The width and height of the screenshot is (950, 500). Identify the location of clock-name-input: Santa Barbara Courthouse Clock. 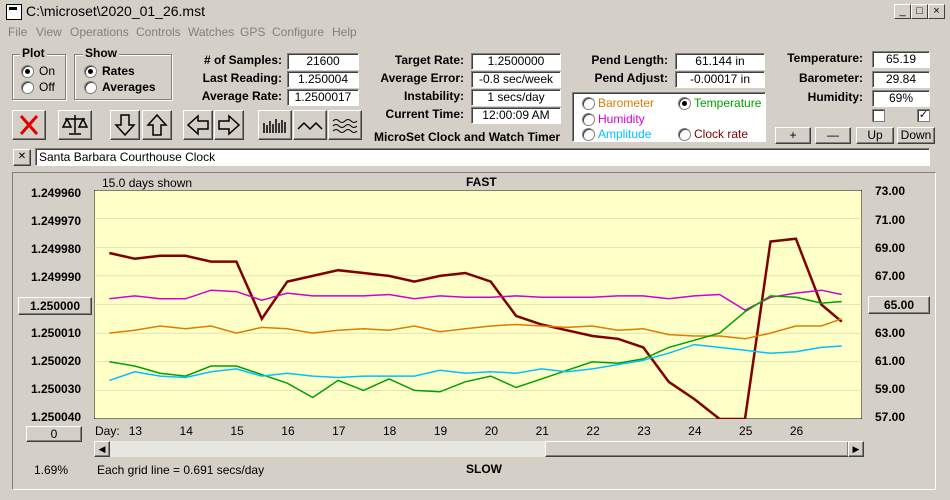
(482, 157).